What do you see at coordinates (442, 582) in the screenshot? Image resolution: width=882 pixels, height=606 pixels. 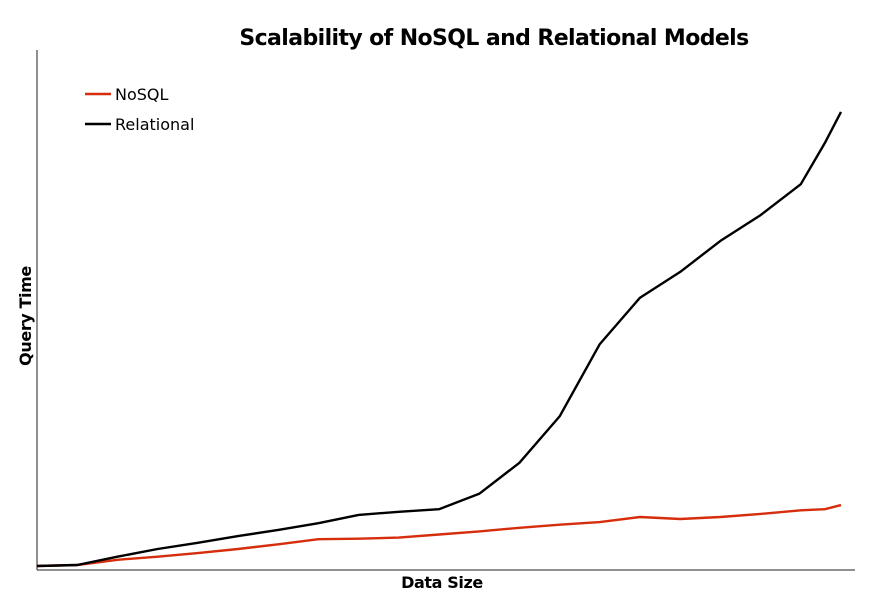 I see `x-axis-label: Data Size` at bounding box center [442, 582].